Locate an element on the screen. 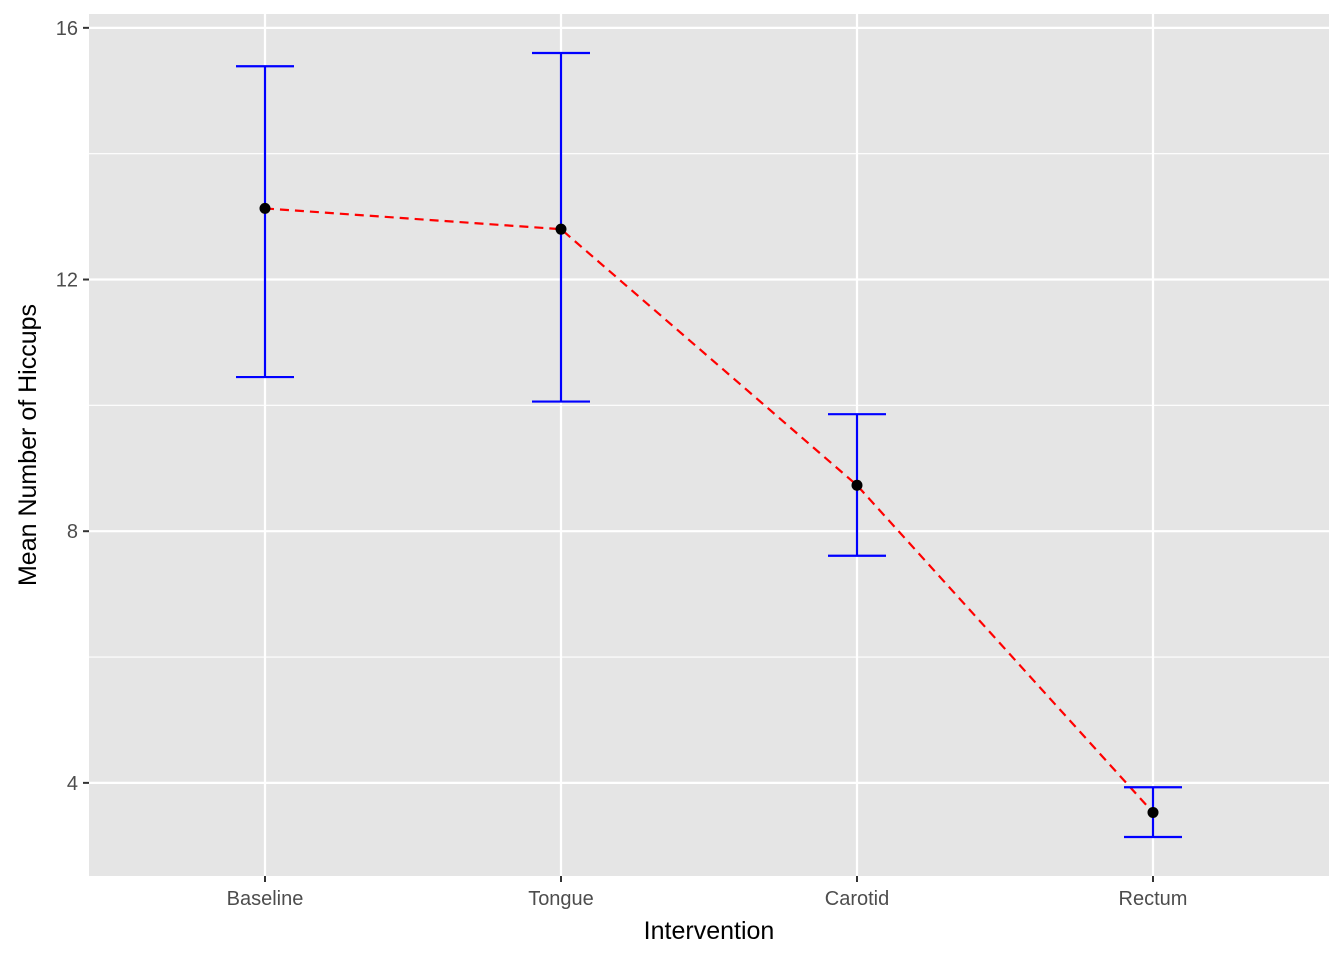 Image resolution: width=1344 pixels, height=960 pixels. x-tick-label: Rectum is located at coordinates (1153, 899).